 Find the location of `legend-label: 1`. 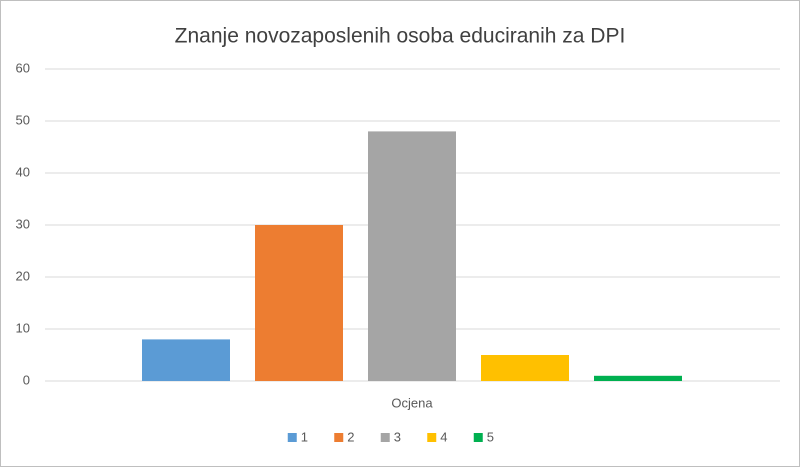

legend-label: 1 is located at coordinates (304, 436).